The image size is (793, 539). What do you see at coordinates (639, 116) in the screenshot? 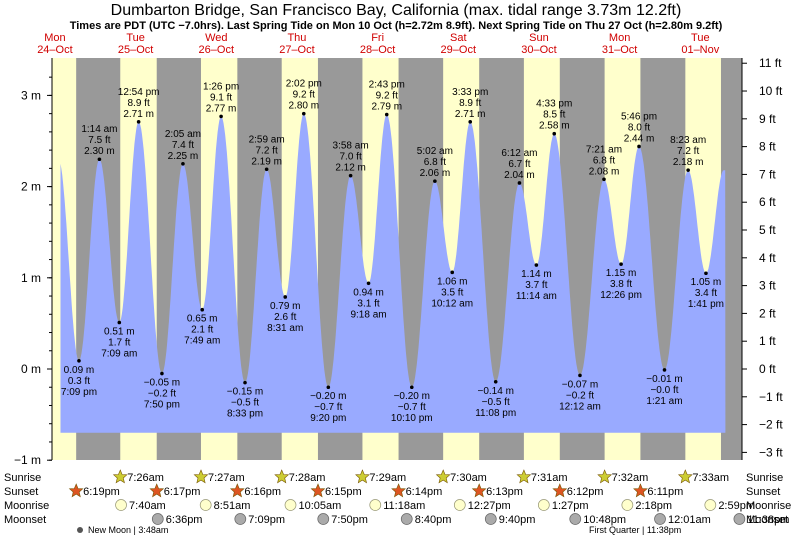
I see `tide-time: 5:46 pm` at bounding box center [639, 116].